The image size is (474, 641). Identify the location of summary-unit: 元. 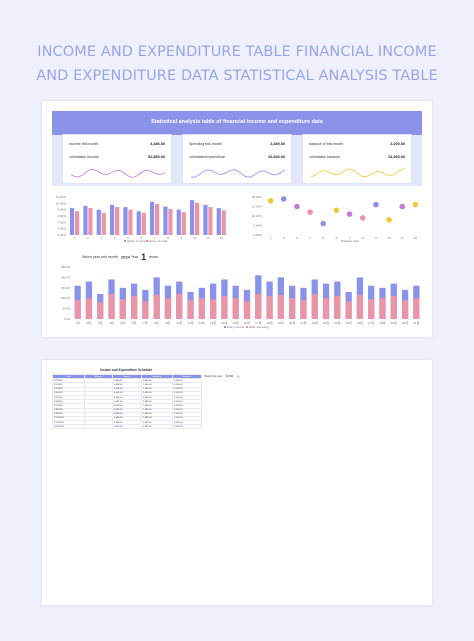
(238, 376).